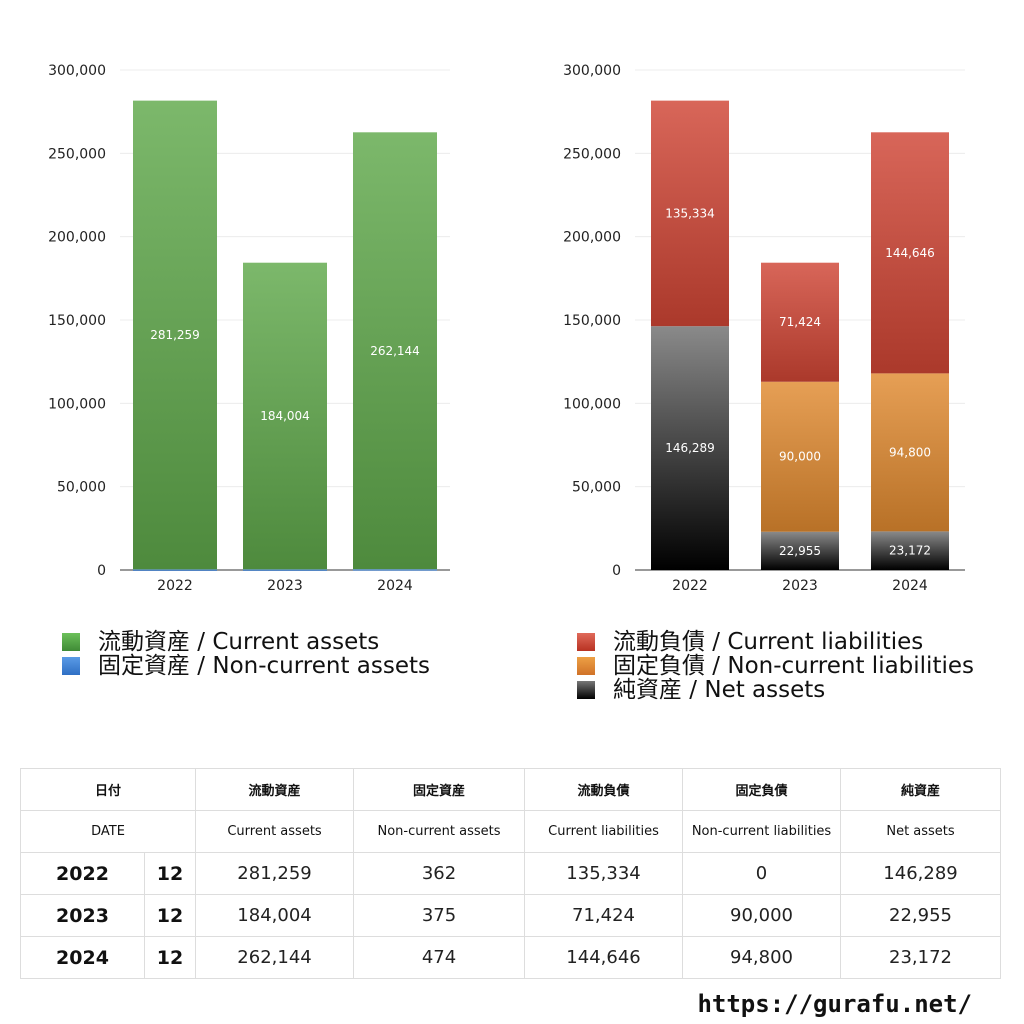 The height and width of the screenshot is (1024, 1024). What do you see at coordinates (921, 831) in the screenshot?
I see `header-cell: Net assets` at bounding box center [921, 831].